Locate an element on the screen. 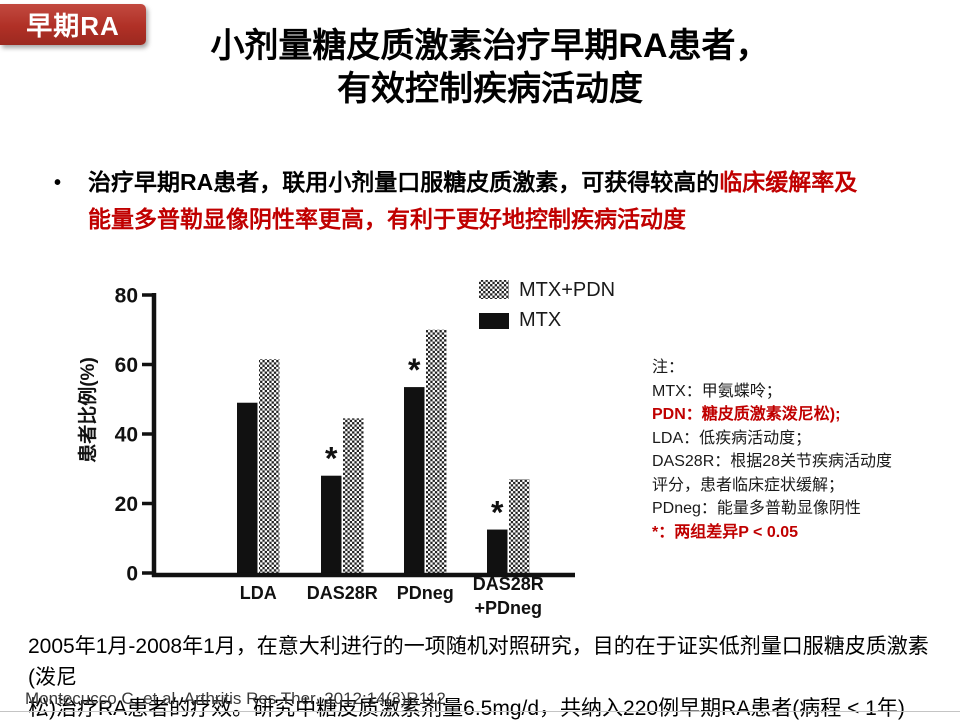 Image resolution: width=960 pixels, height=724 pixels. bullet-text-black: 治疗早期RA患者，联用小剂量口服糖皮质激素，可获得较高的 is located at coordinates (404, 182).